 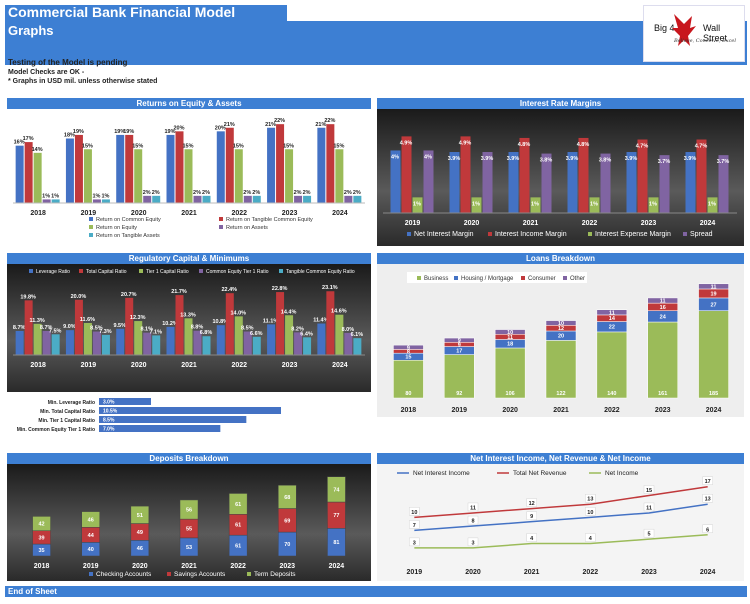 What do you see at coordinates (642, 147) in the screenshot?
I see `data-label: 4.7%` at bounding box center [642, 147].